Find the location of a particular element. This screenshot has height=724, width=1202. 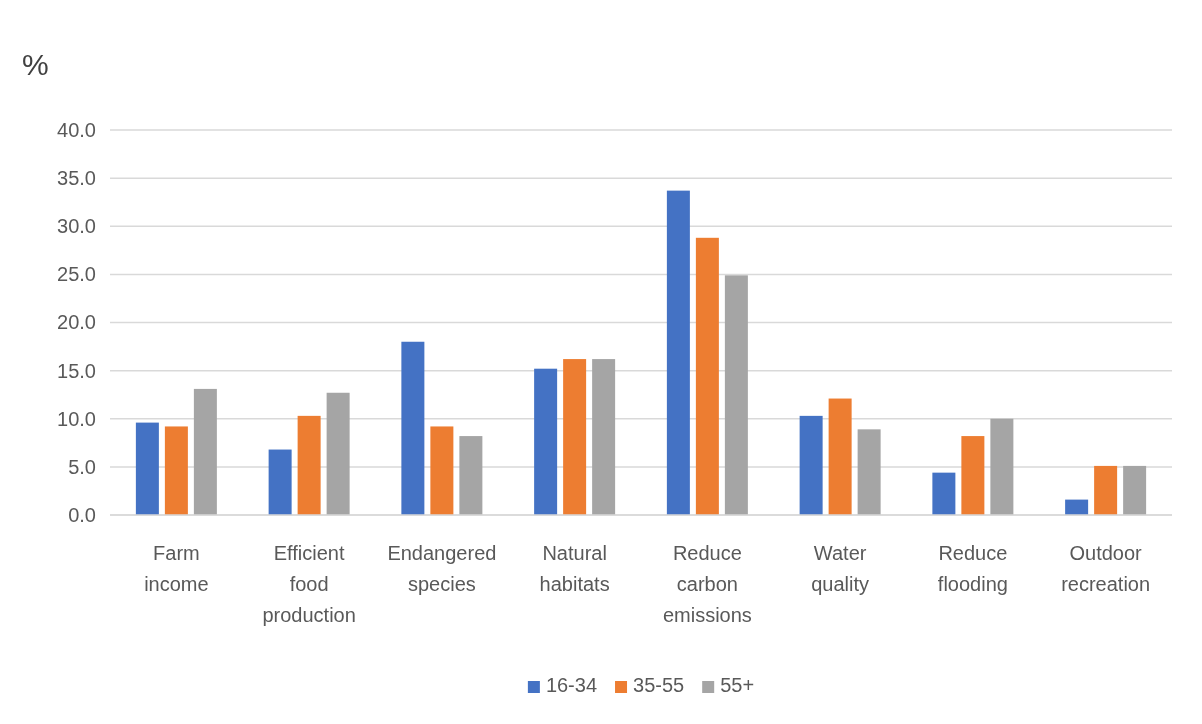

y-axis-title: % is located at coordinates (35, 64).